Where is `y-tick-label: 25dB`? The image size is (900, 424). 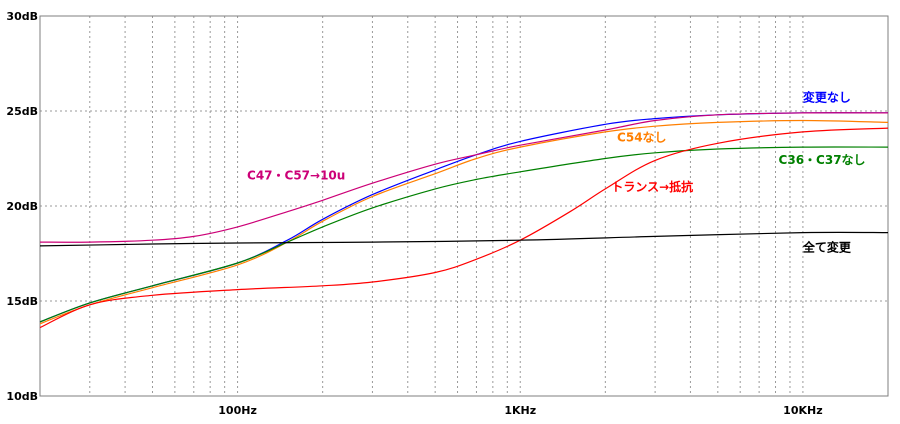 y-tick-label: 25dB is located at coordinates (22, 111).